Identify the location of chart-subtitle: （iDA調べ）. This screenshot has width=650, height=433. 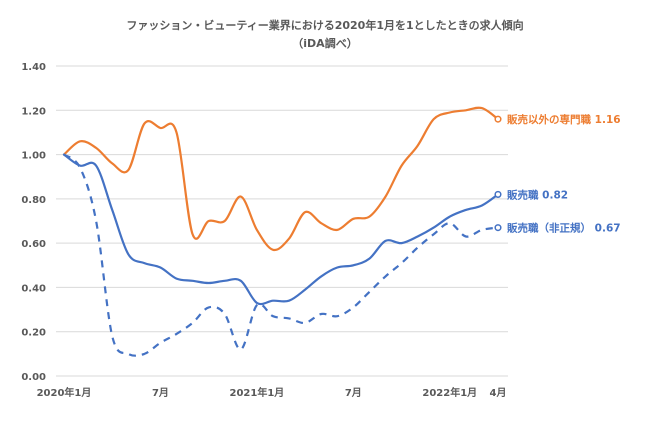
(325, 43).